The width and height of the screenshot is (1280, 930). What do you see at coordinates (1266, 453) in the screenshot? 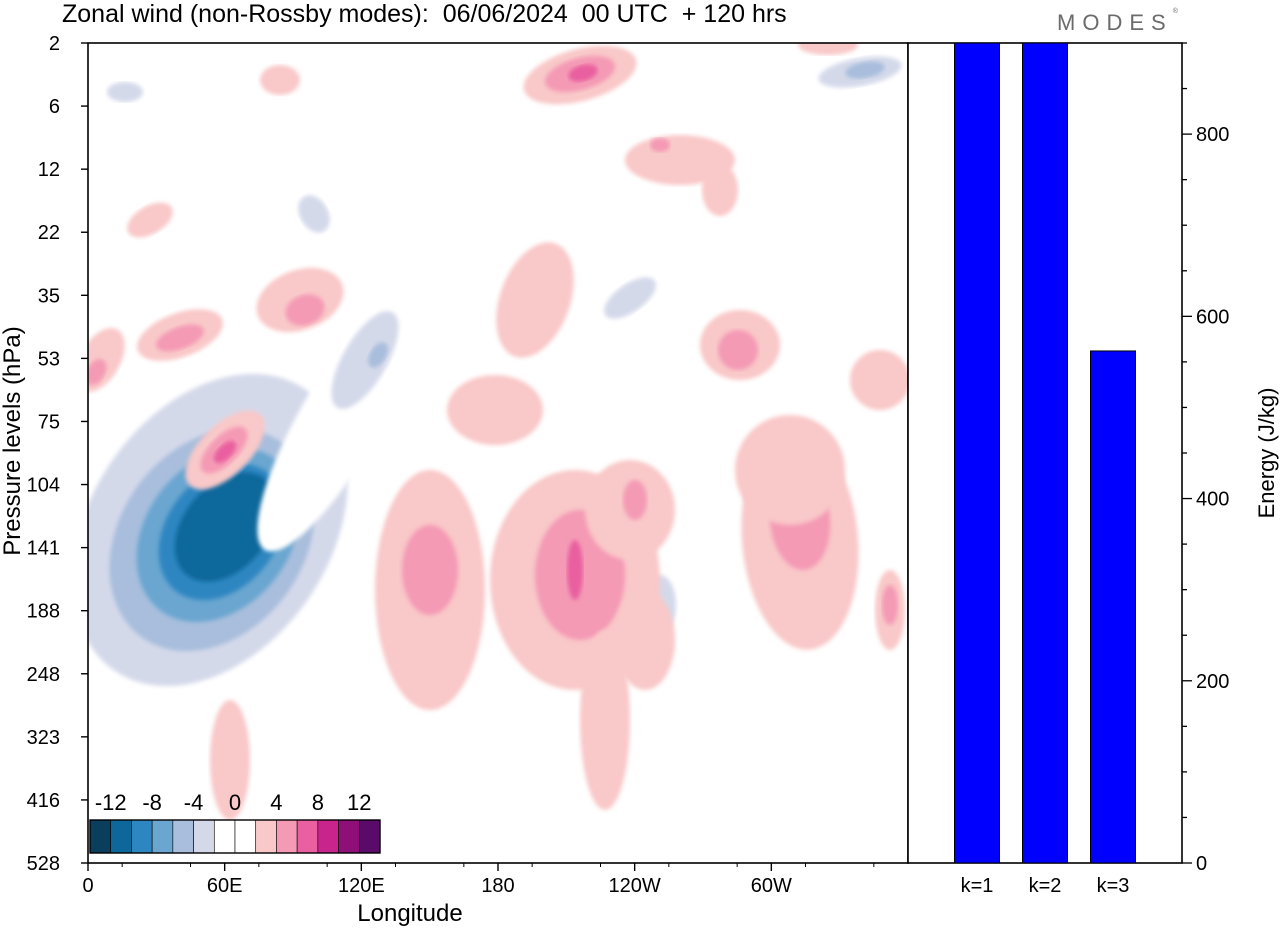
I see `energy-axis-label: Energy (J/kg)` at bounding box center [1266, 453].